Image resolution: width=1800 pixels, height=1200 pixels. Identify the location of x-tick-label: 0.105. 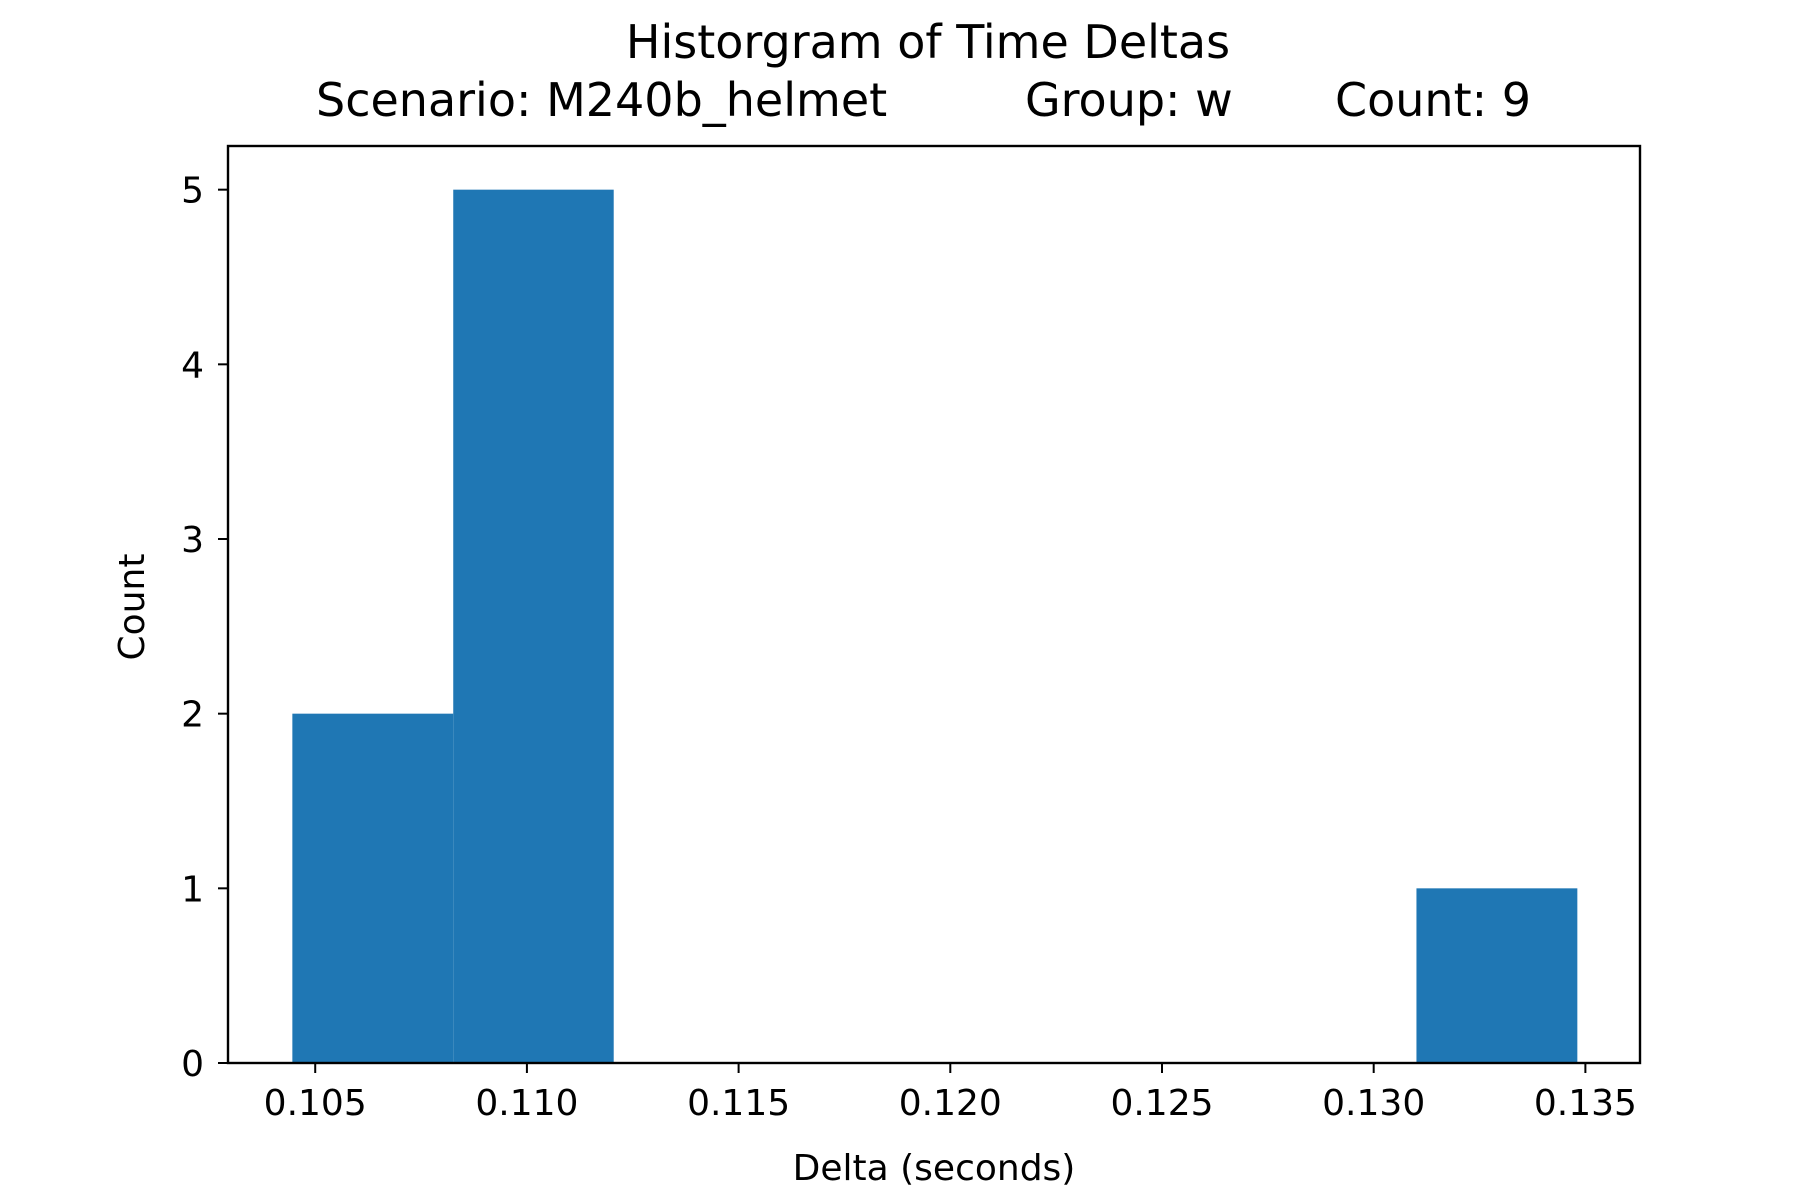
(315, 1103).